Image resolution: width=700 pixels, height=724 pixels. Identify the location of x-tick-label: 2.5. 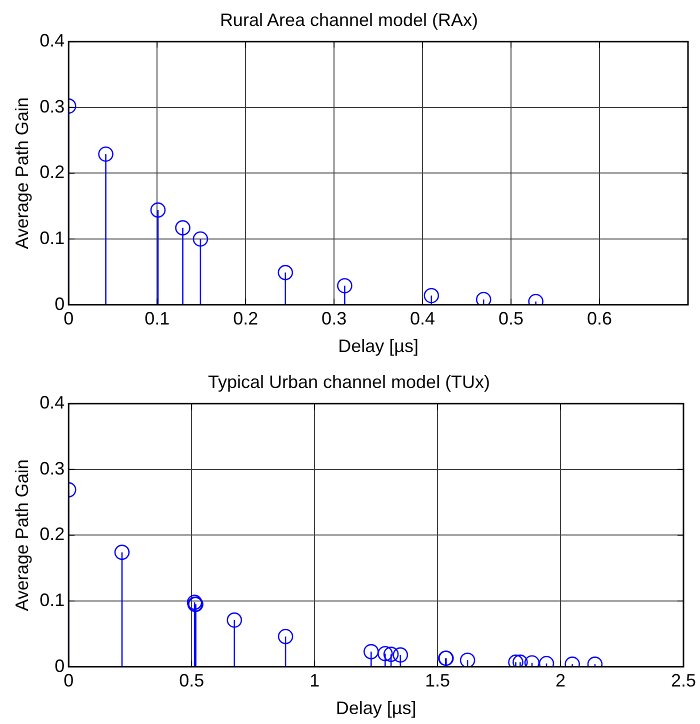
(683, 680).